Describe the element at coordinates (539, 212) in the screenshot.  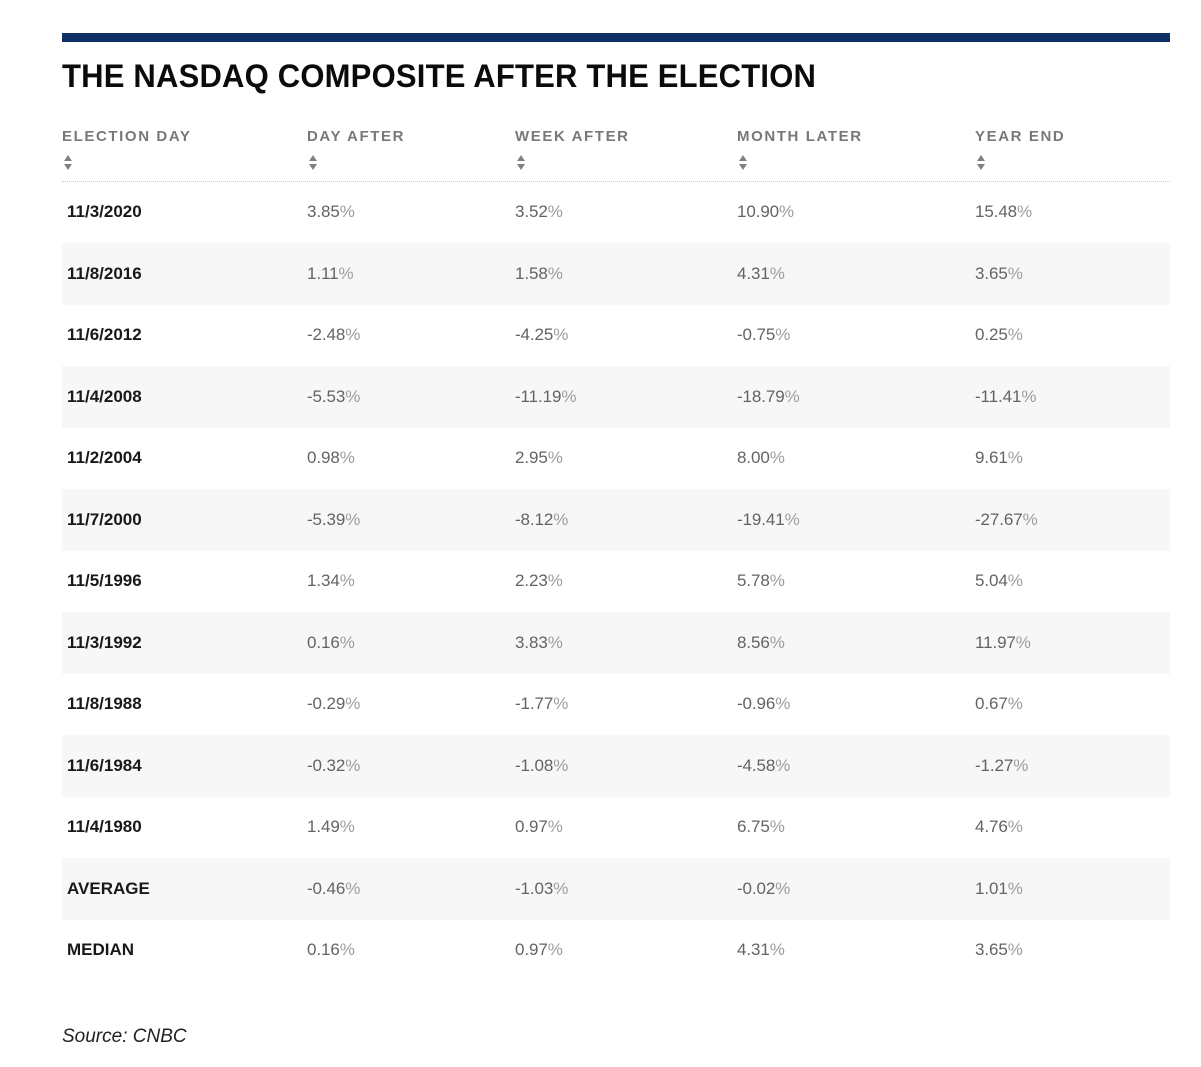
I see `cell-value: 3.52%` at that location.